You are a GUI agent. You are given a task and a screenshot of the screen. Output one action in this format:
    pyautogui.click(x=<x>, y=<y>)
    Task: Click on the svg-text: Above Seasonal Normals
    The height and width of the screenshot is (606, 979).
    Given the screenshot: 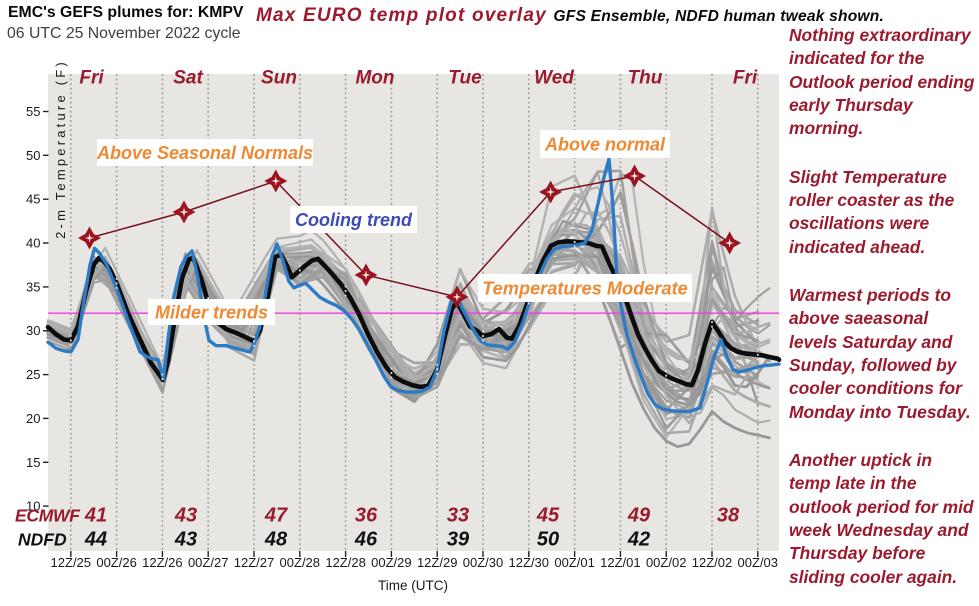 What is the action you would take?
    pyautogui.click(x=204, y=153)
    